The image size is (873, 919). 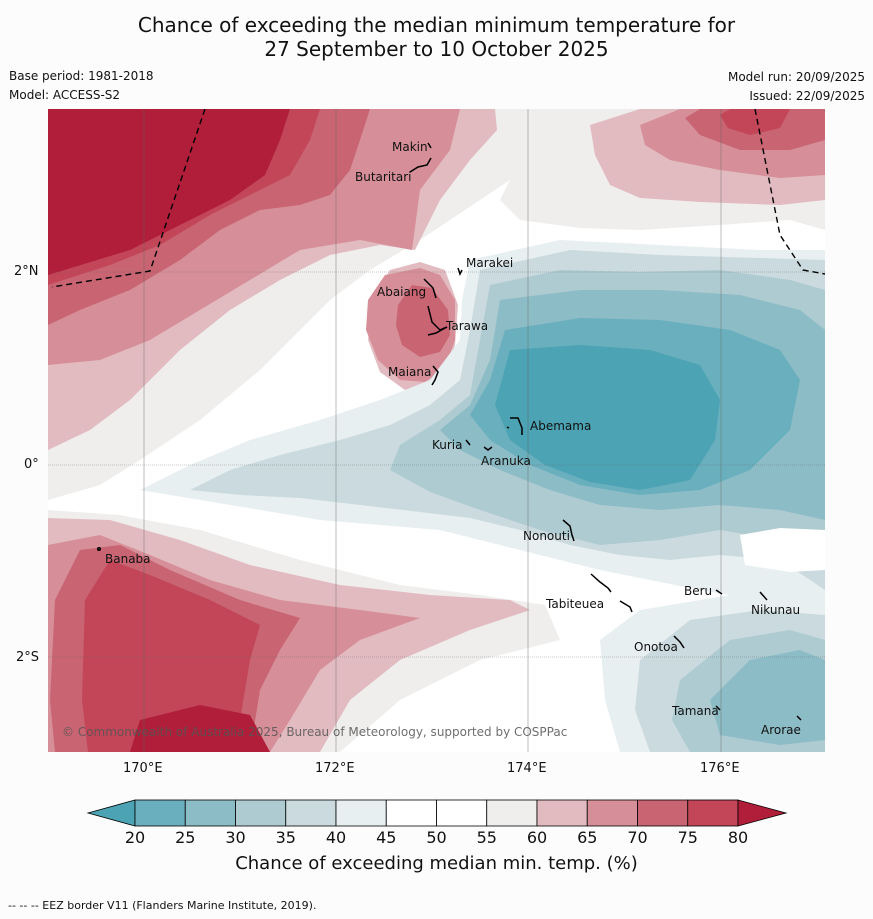 I want to click on island-abemama, so click(x=514, y=426).